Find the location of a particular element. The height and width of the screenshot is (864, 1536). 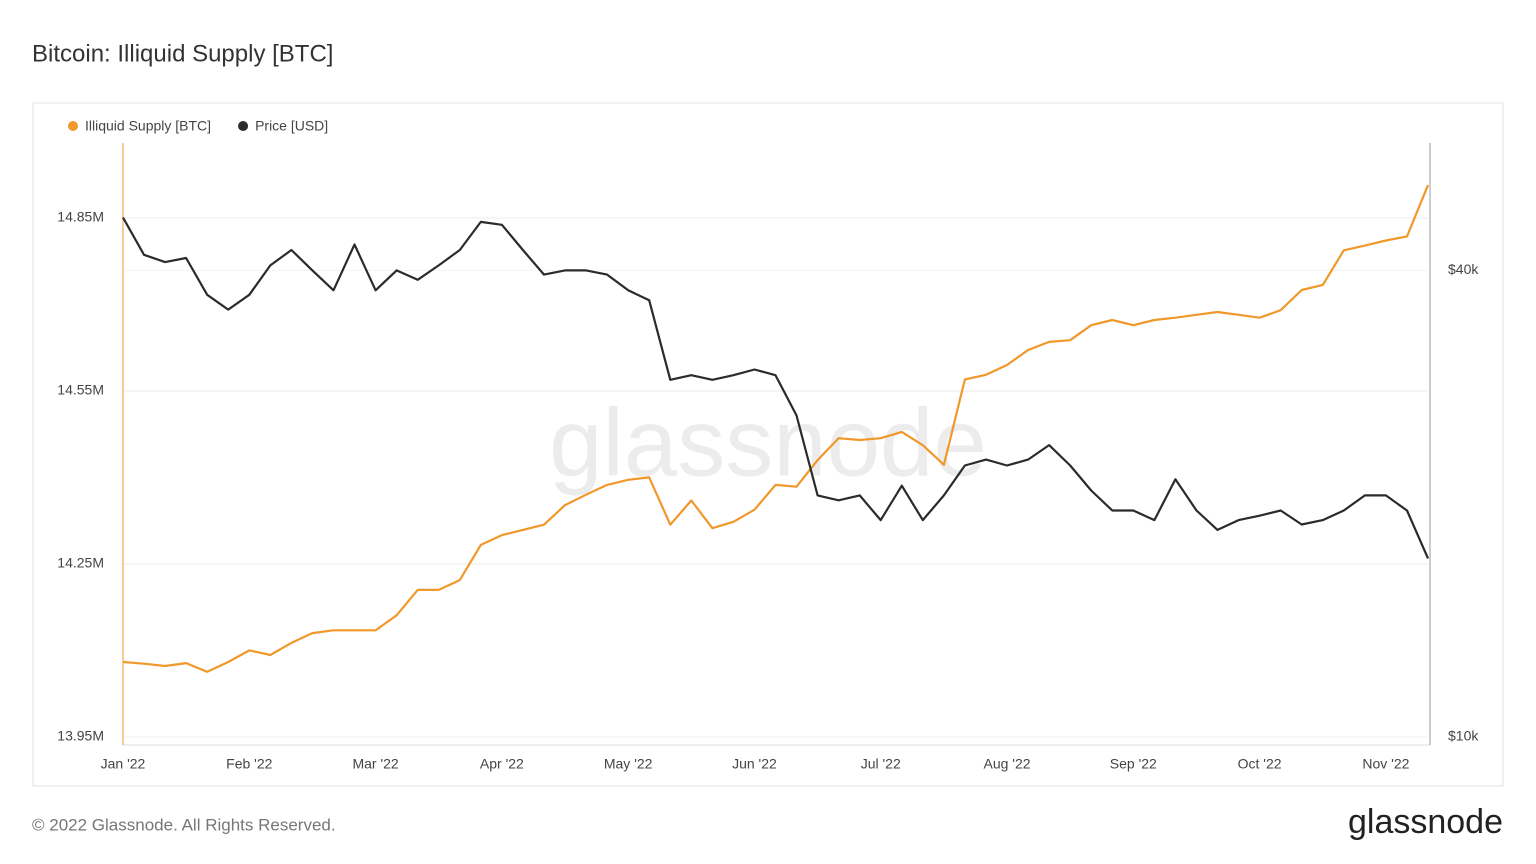

x-tick-label: May '22 is located at coordinates (628, 764).